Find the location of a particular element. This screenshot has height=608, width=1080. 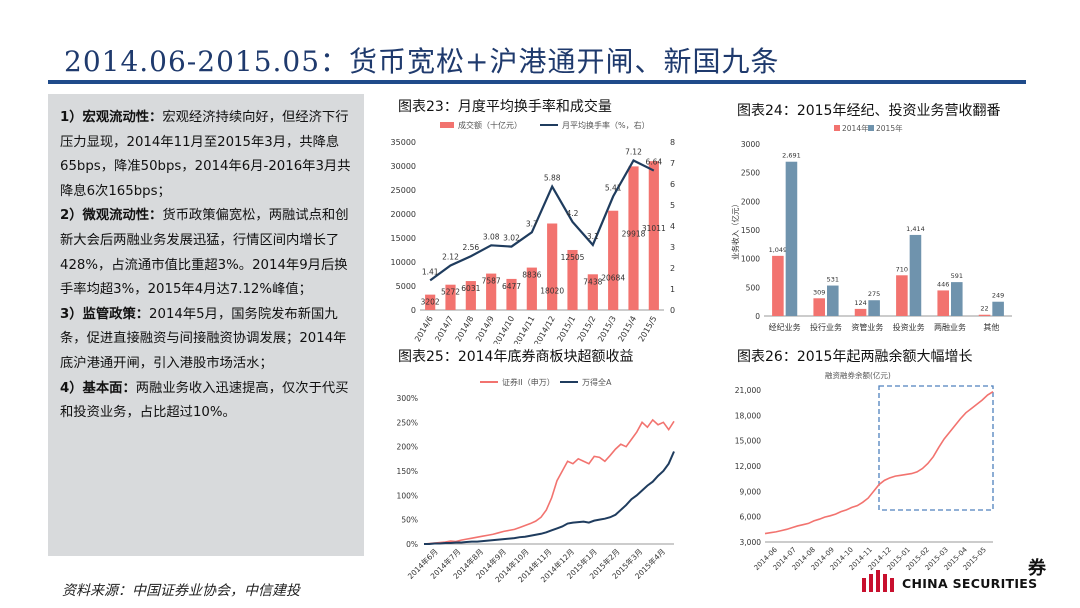

y-tick-label: 18,000 is located at coordinates (748, 415).